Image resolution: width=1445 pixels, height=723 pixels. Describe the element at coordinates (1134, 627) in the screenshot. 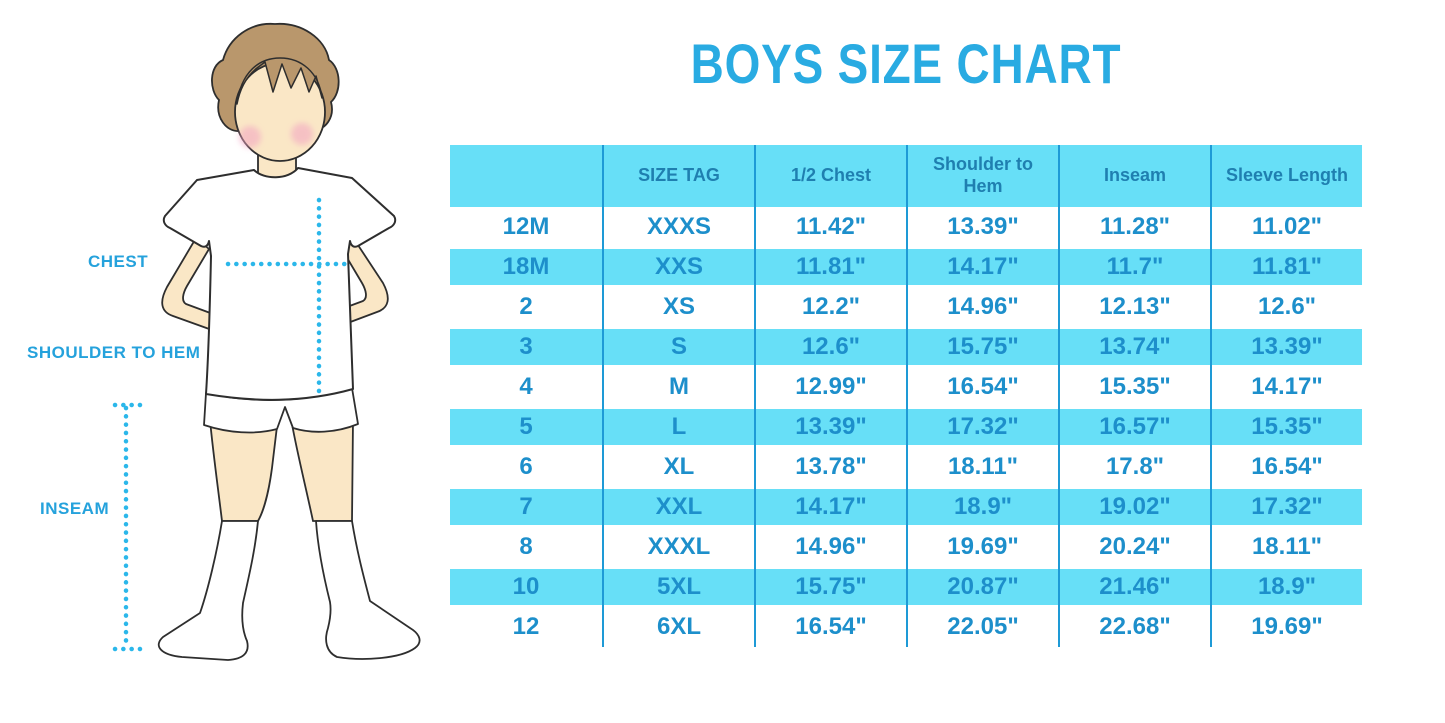

I see `measurement-cell: 22.68"` at that location.